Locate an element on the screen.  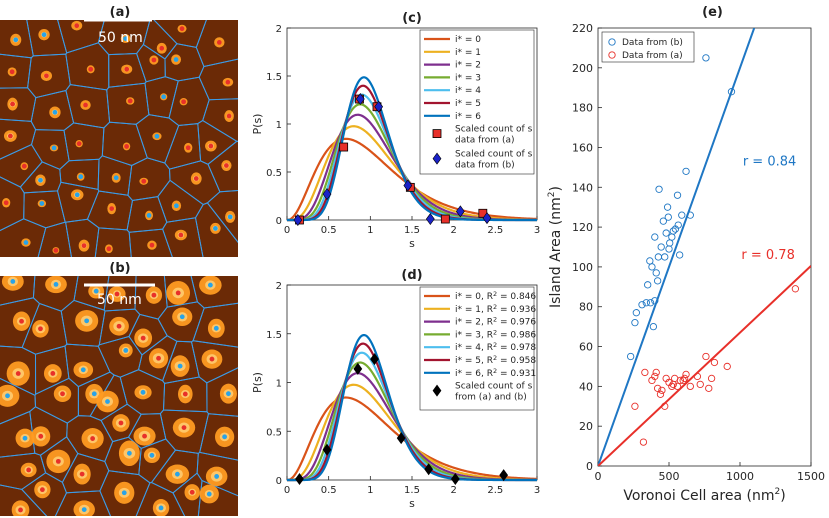
panel-b-surface is located at coordinates (119, 396).